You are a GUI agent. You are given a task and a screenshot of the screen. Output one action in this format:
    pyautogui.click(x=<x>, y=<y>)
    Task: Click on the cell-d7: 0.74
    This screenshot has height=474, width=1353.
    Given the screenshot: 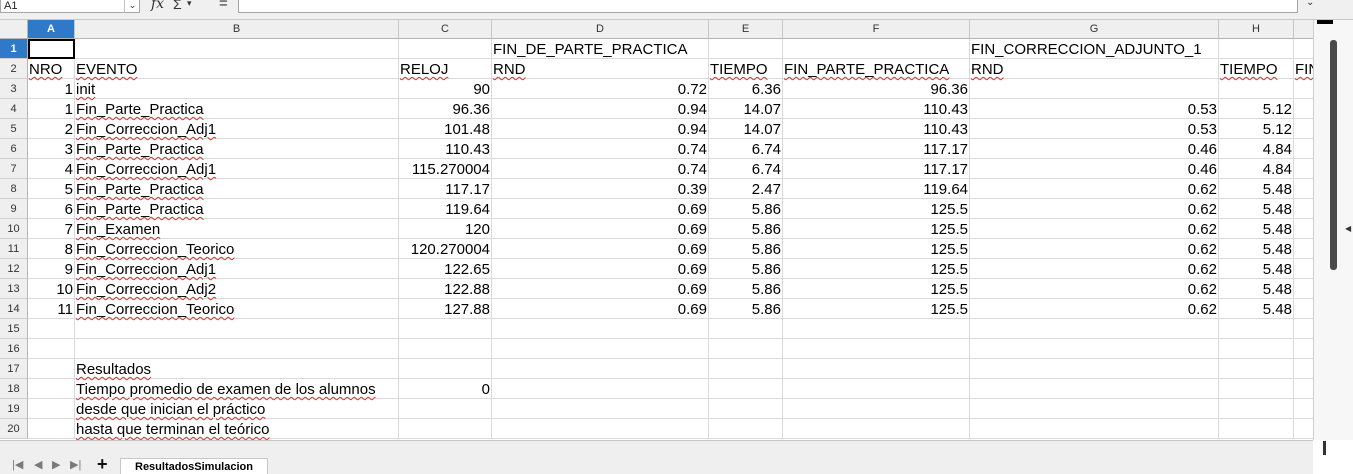 What is the action you would take?
    pyautogui.click(x=600, y=169)
    